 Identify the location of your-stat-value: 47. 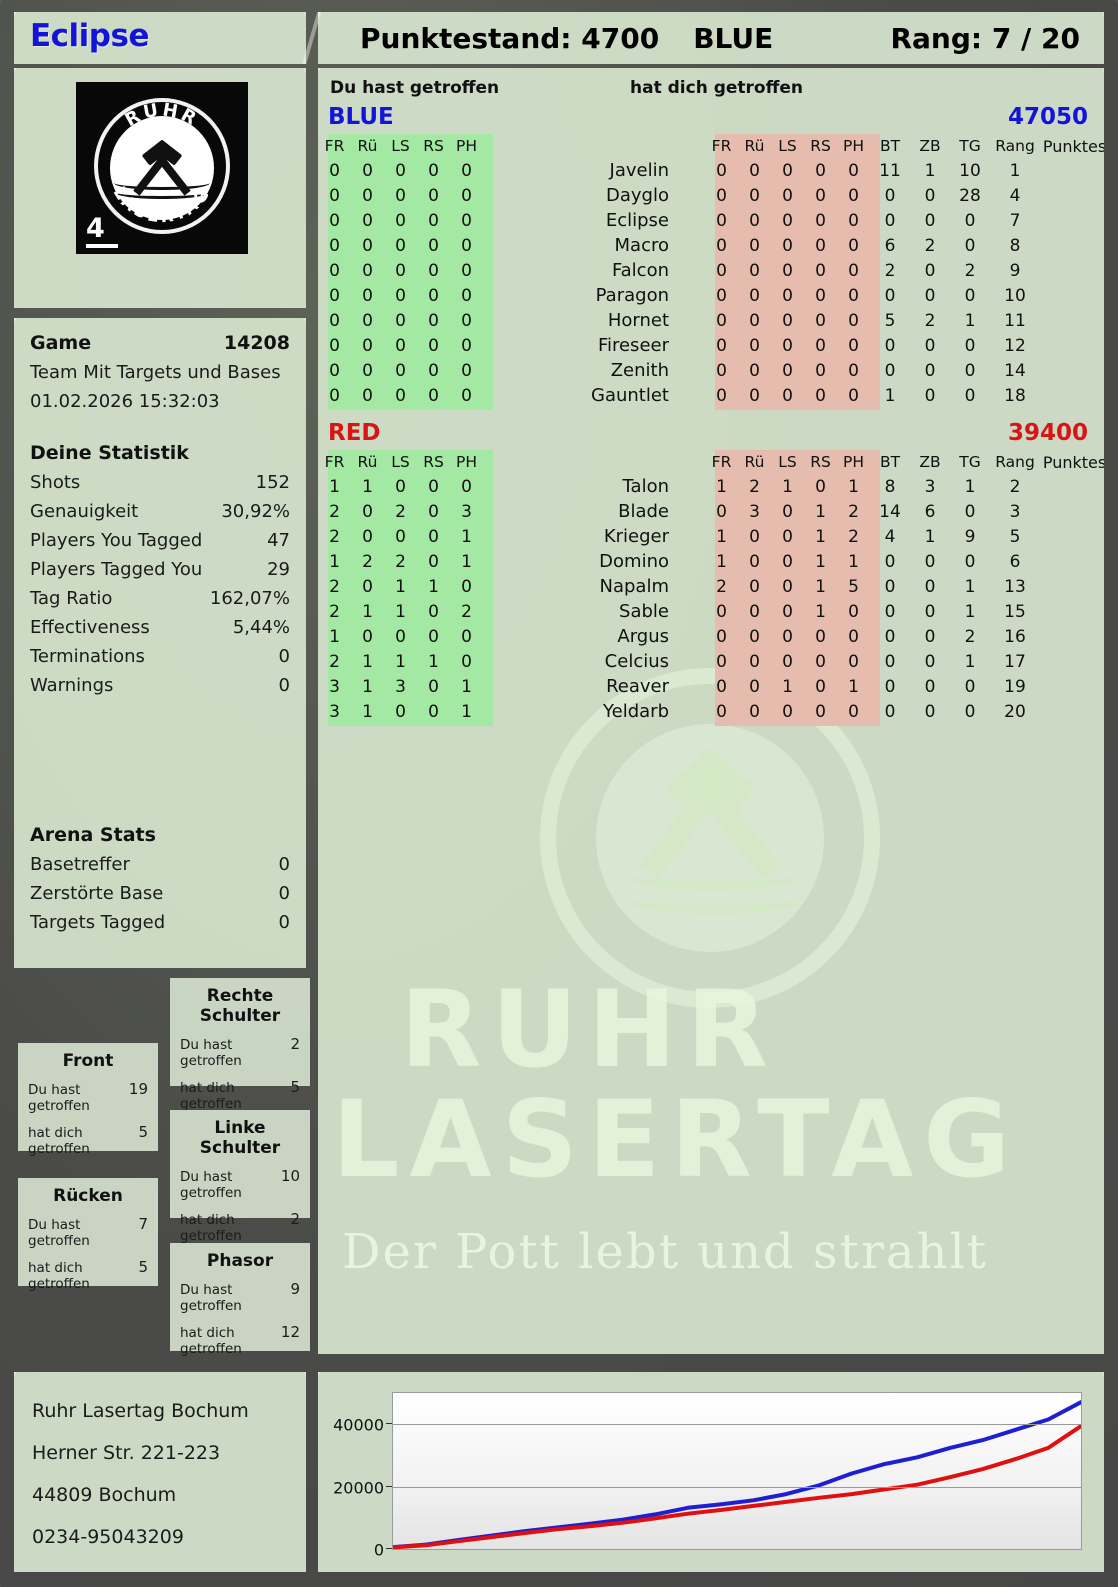
(278, 540).